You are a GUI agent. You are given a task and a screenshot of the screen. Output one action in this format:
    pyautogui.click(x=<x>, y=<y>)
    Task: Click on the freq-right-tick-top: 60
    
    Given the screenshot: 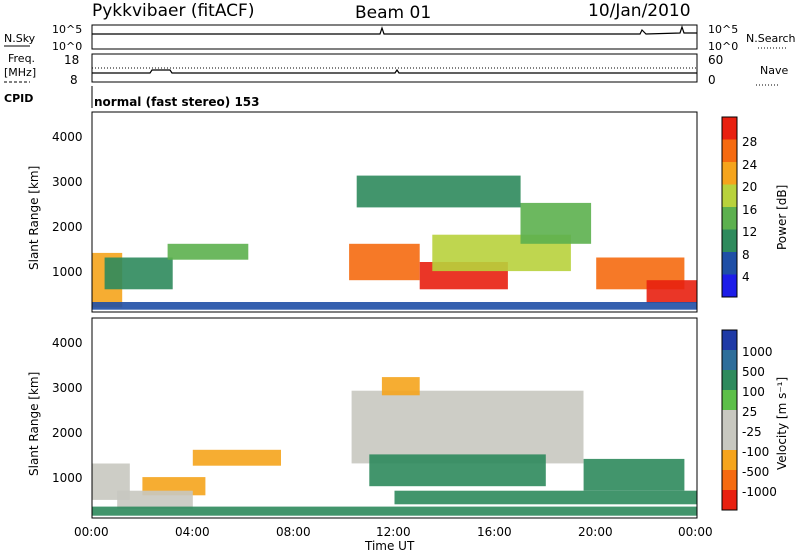 What is the action you would take?
    pyautogui.click(x=715, y=60)
    